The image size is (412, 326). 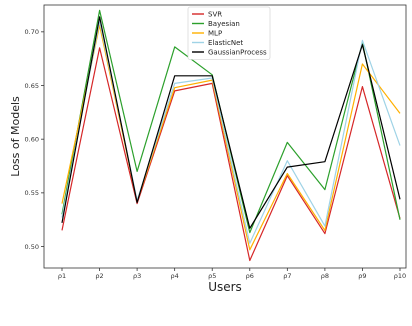 I want to click on x-axis: ρ1 ρ2 ρ3 ρ4 ρ5 ρ6 ρ7 ρ8 ρ9 ρ10, so click(x=232, y=274).